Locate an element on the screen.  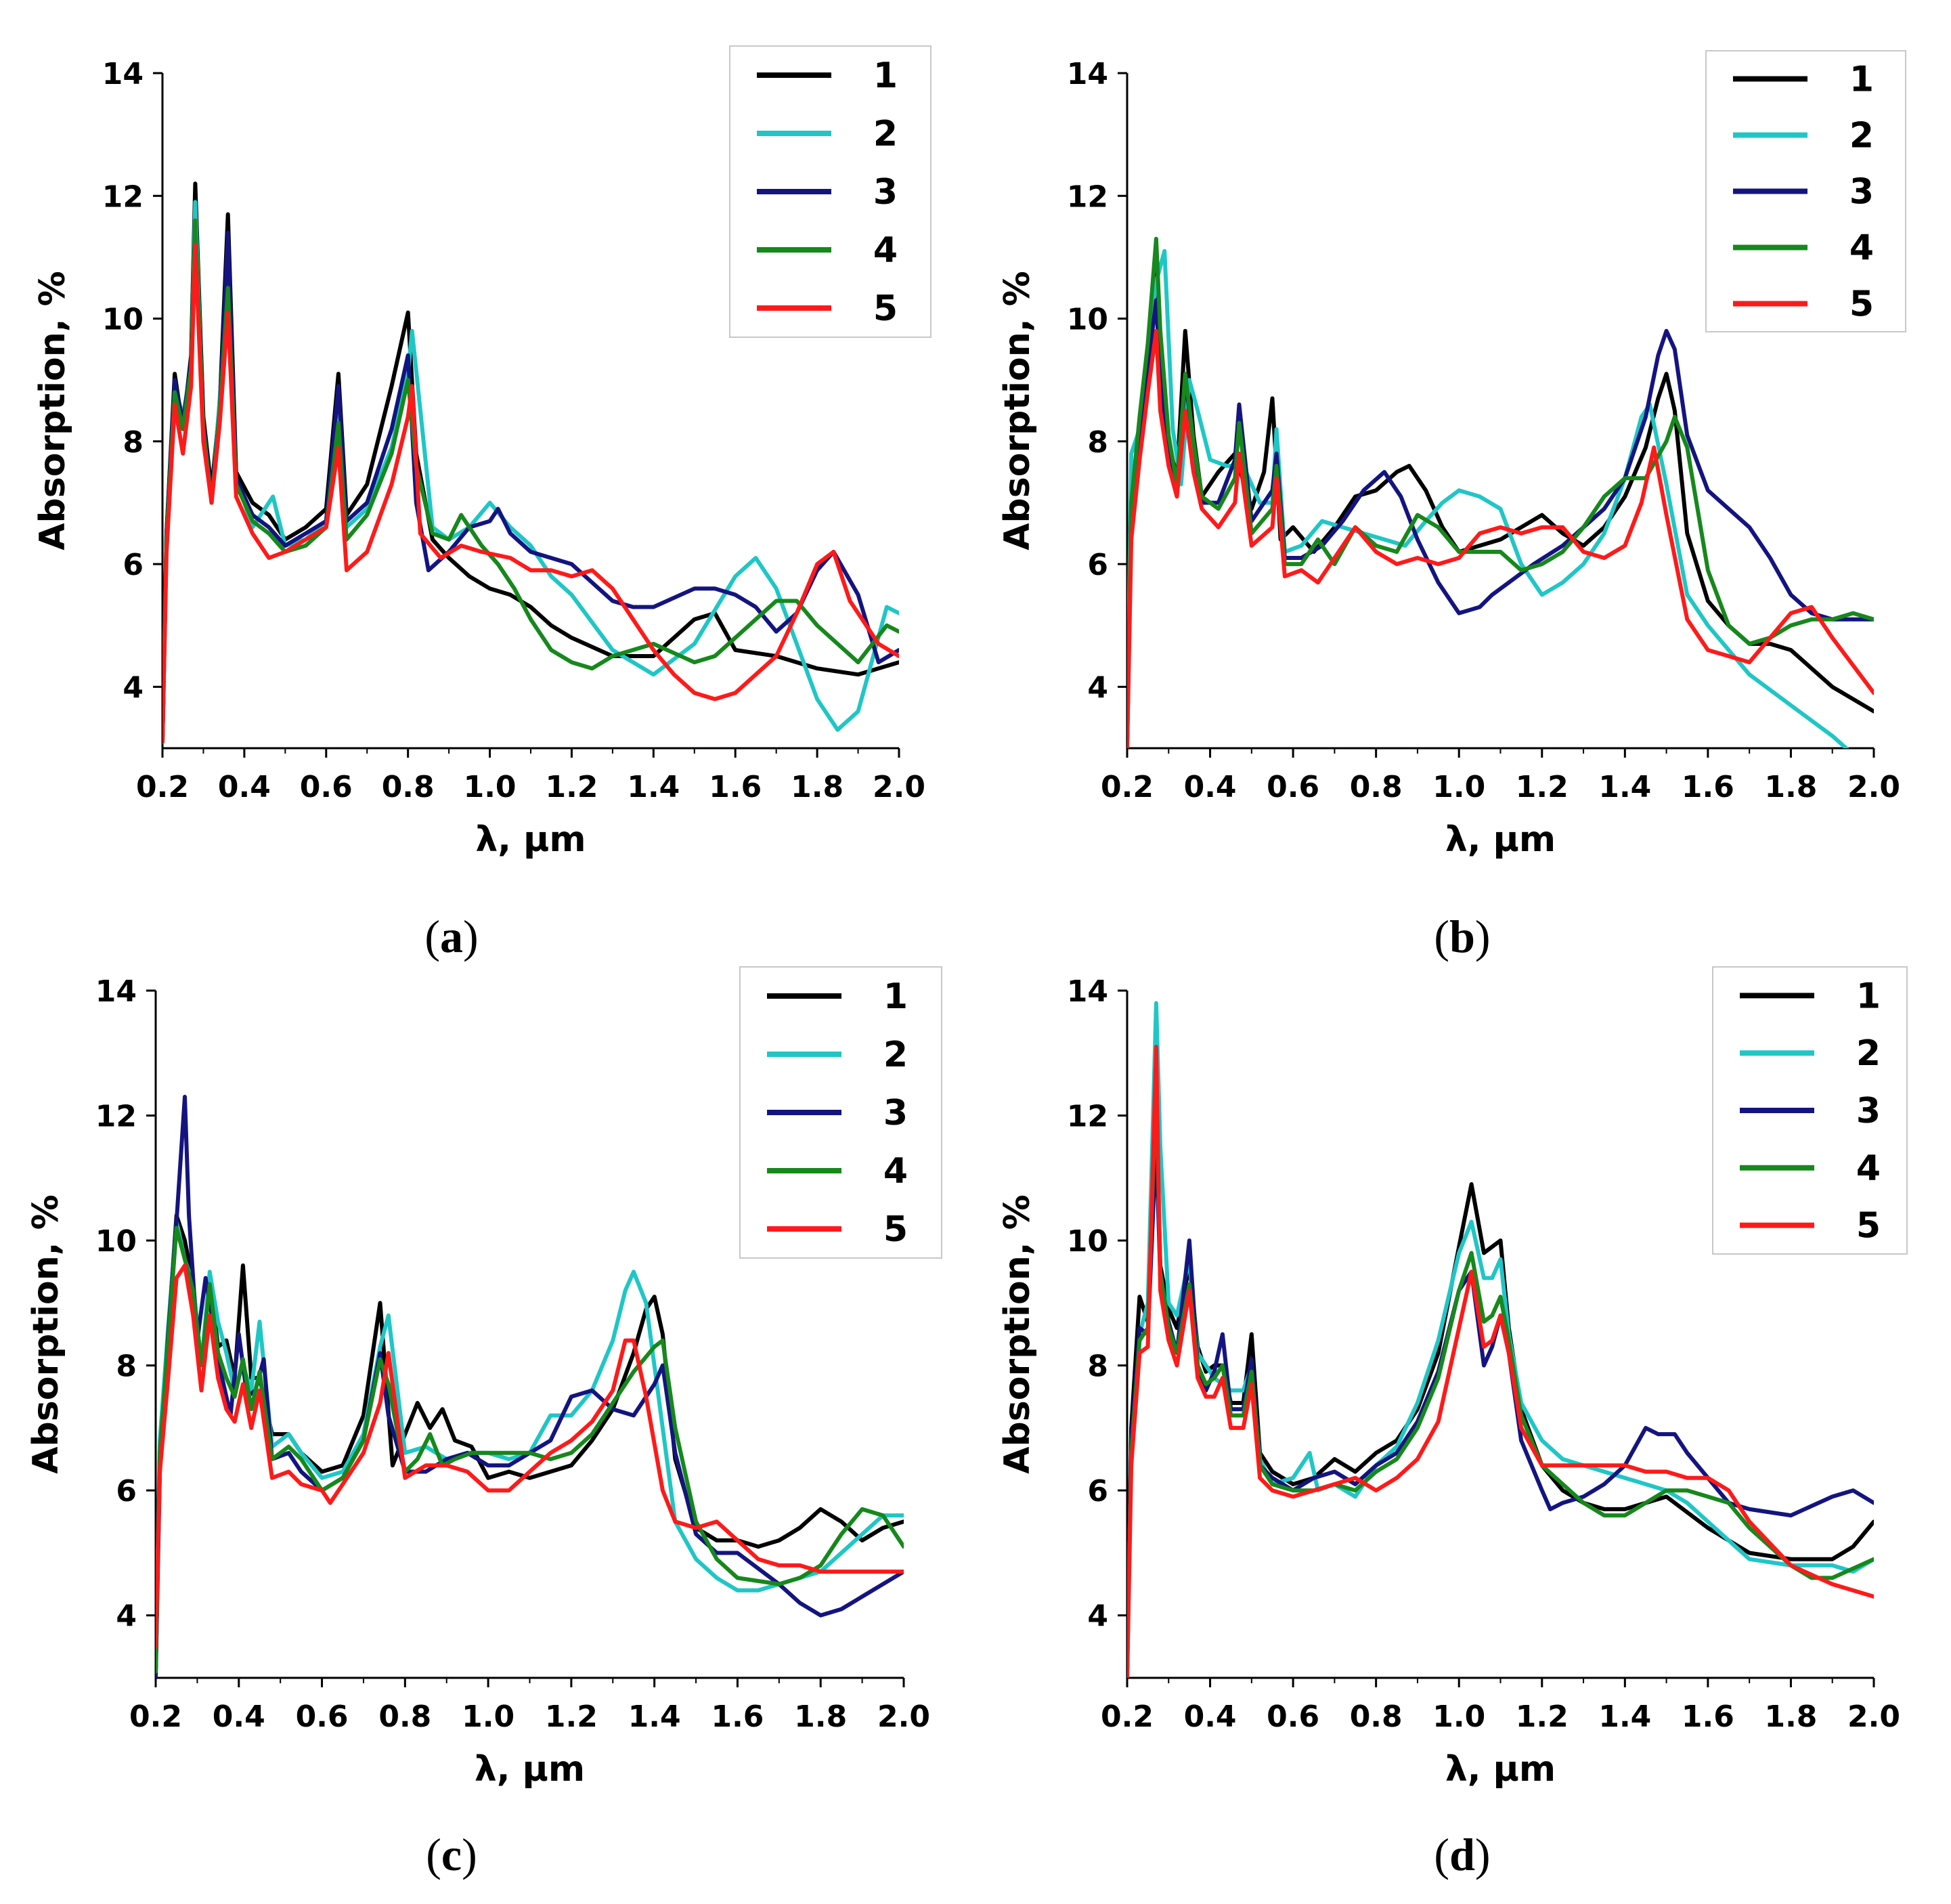
panel-caption-letter: d is located at coordinates (1462, 1855).